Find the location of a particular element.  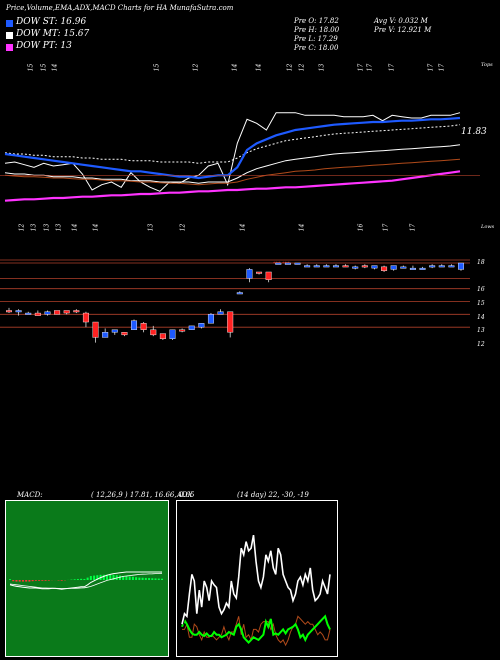

macd-line is located at coordinates (85, 580).